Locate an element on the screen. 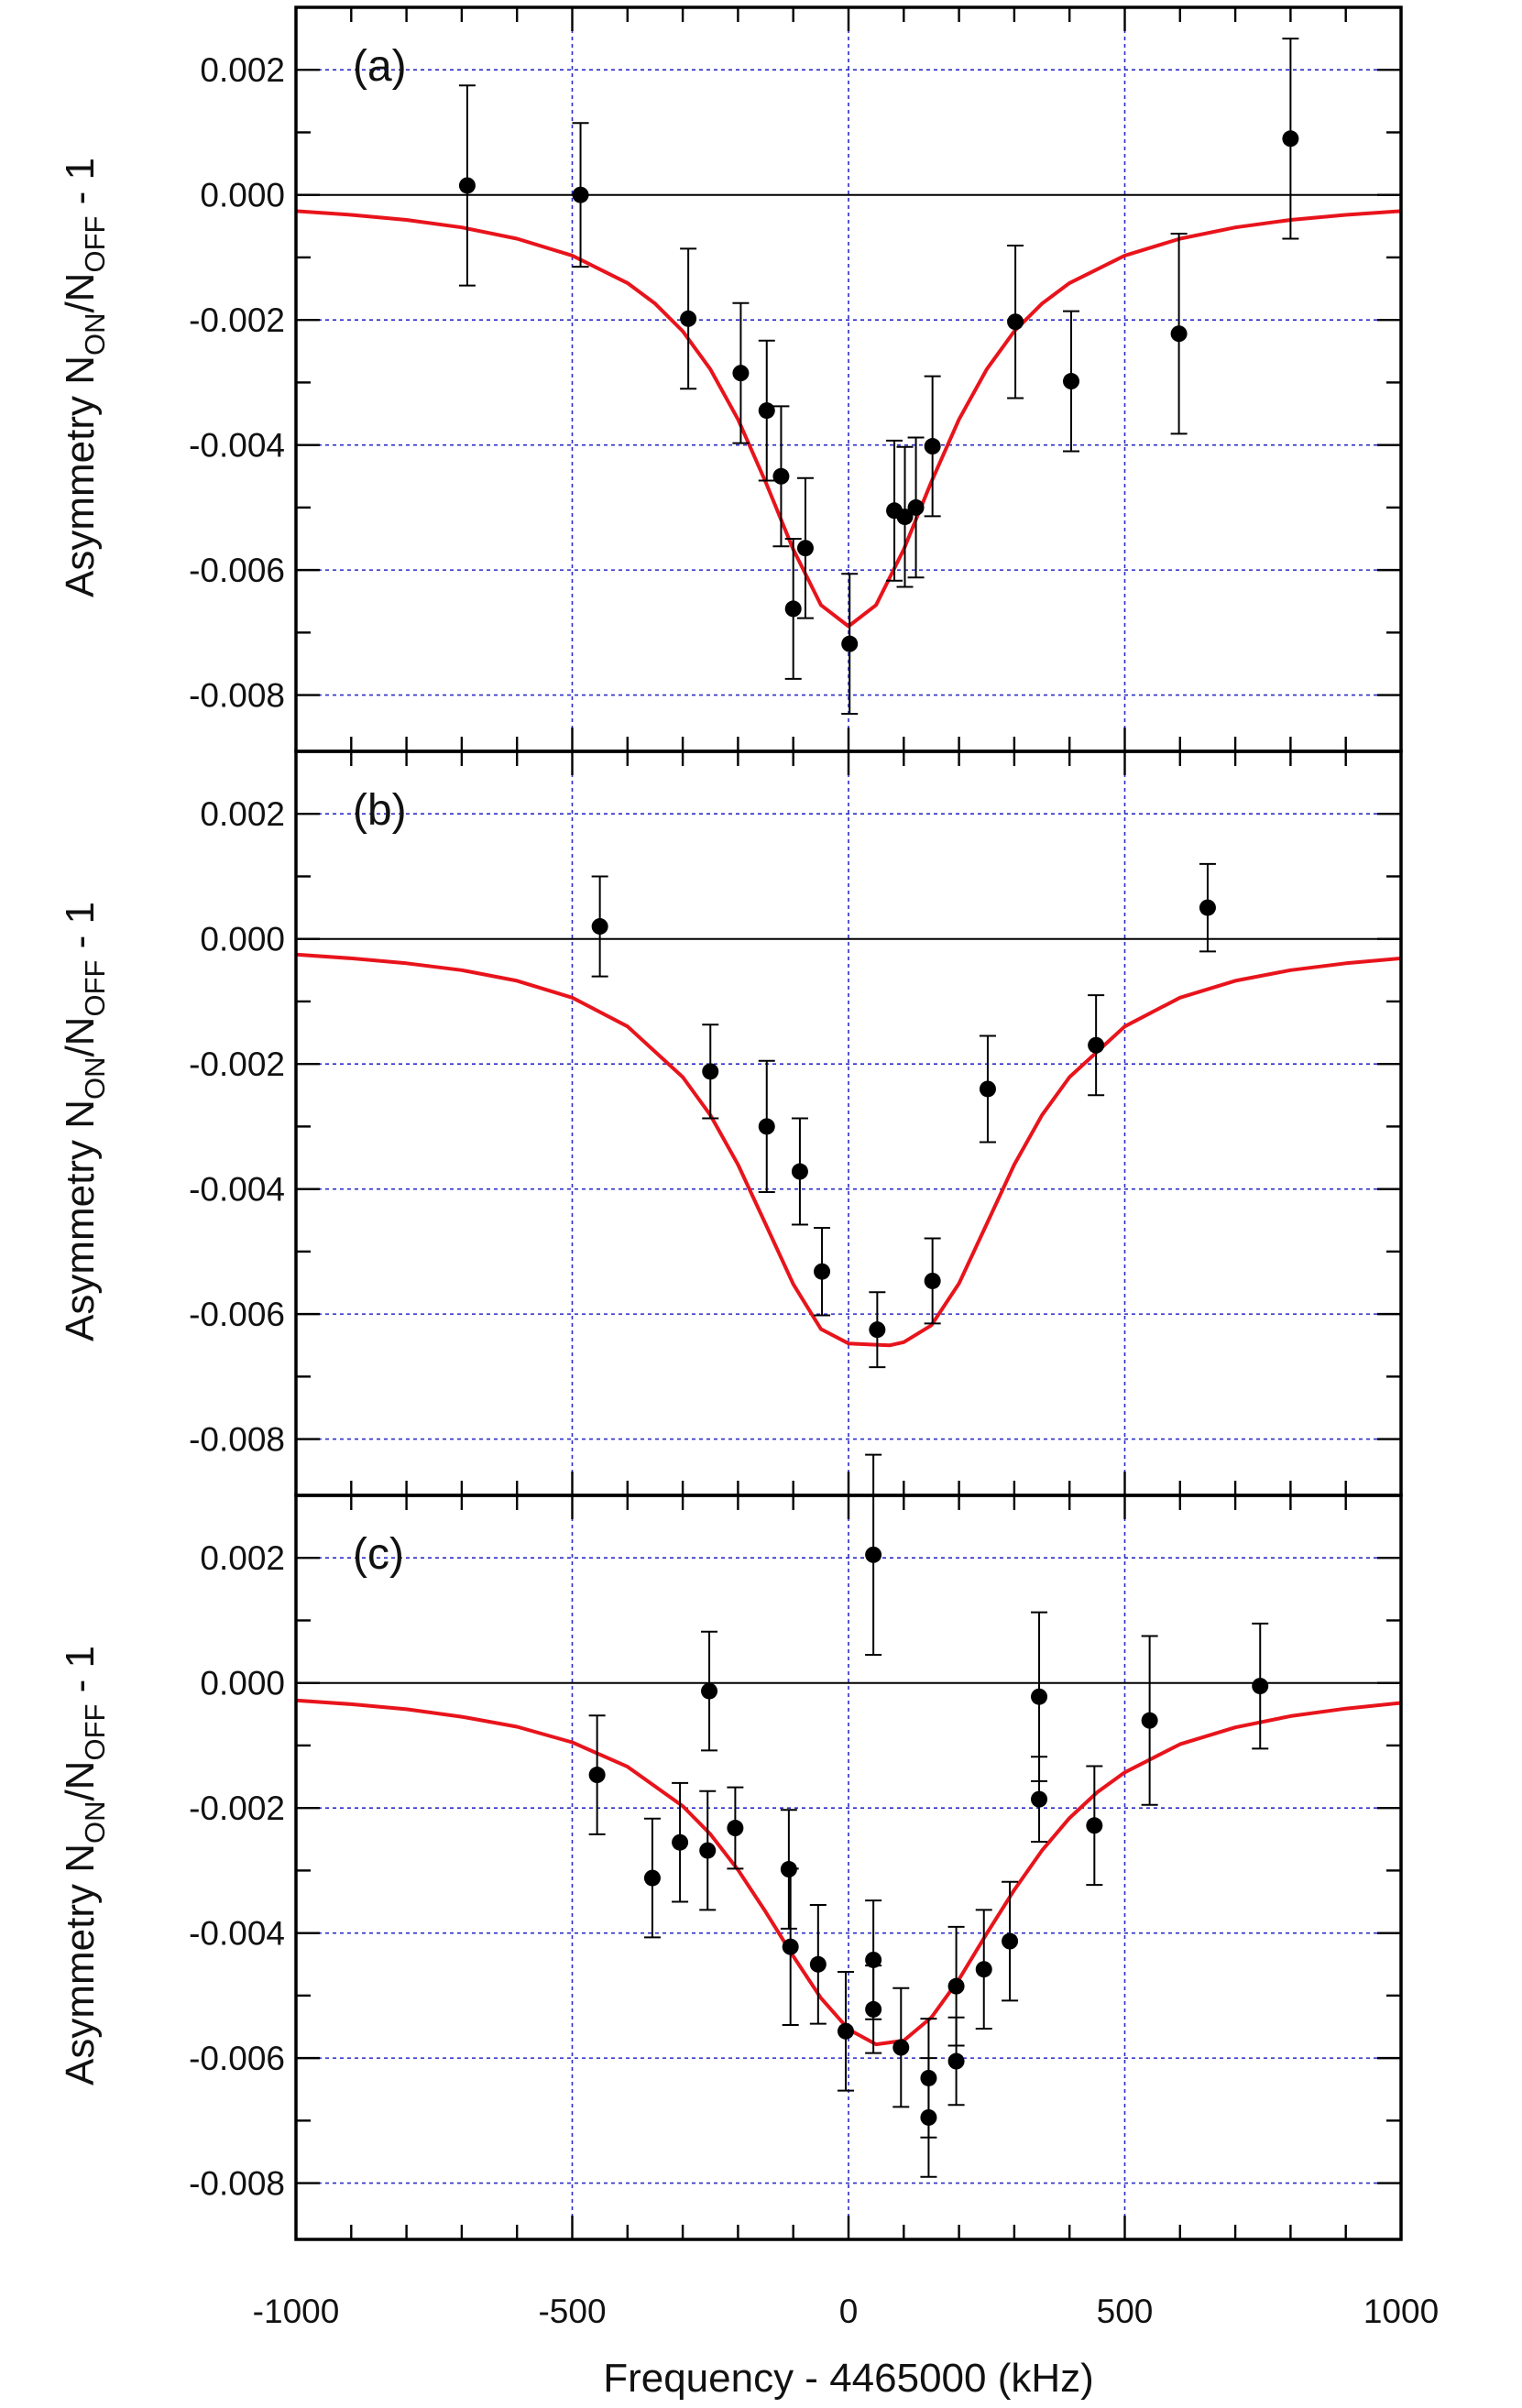  x-tick-labels: -1000 -500 0 500 1000 is located at coordinates (846, 2311).